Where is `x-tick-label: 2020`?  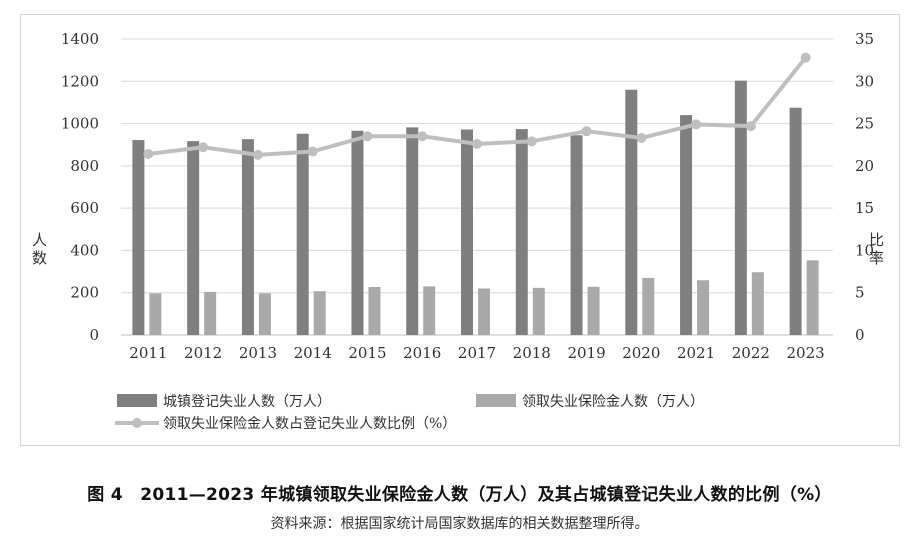 x-tick-label: 2020 is located at coordinates (641, 353).